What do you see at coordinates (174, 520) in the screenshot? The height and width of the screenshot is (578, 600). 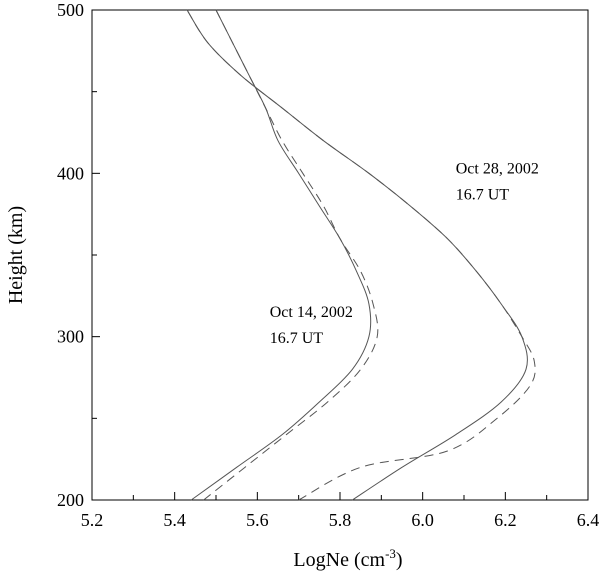 I see `x-tick-label: 5.4` at bounding box center [174, 520].